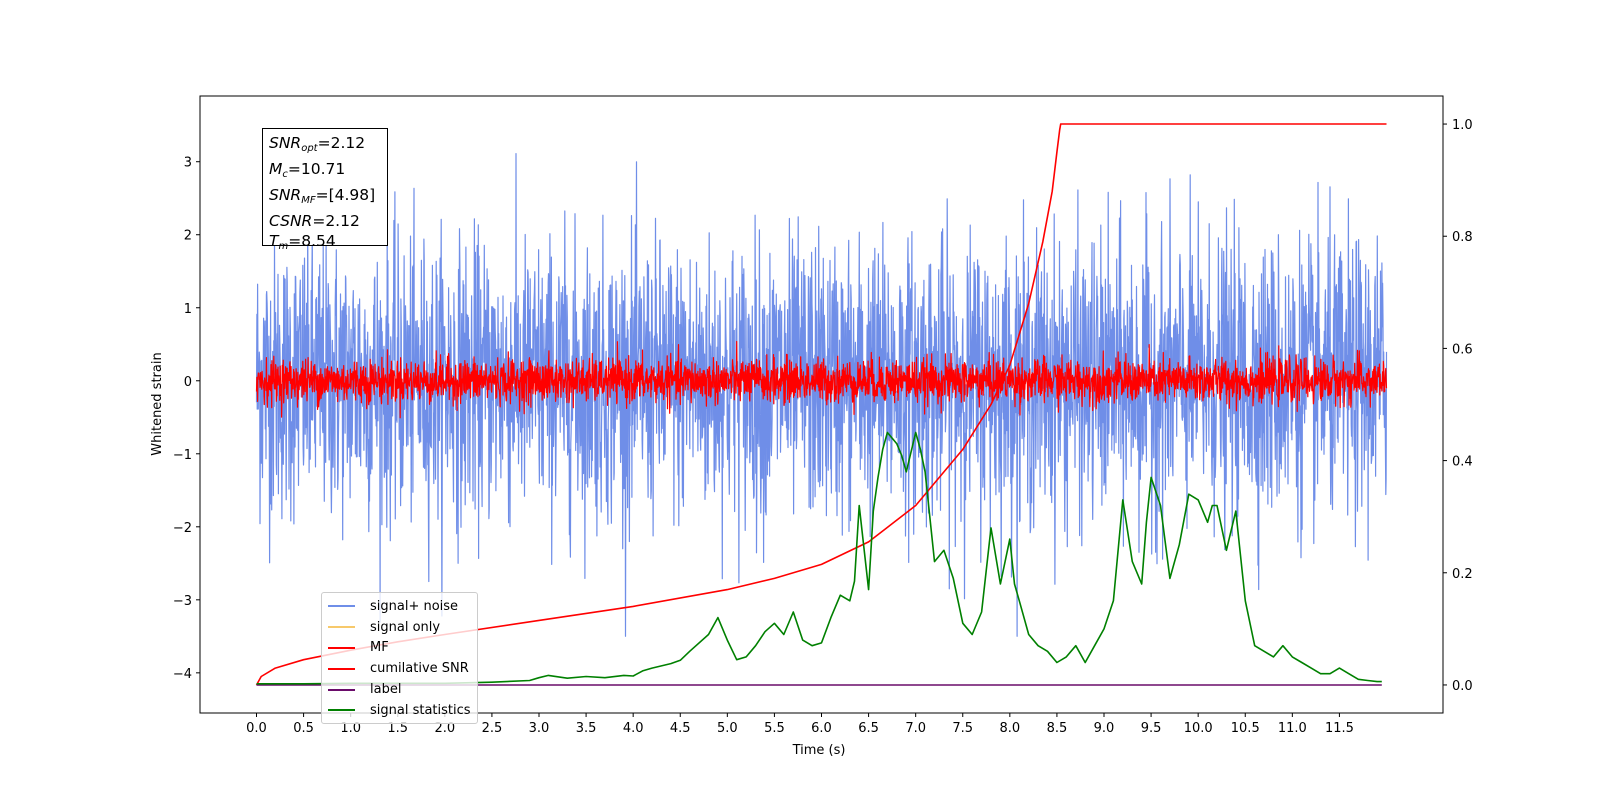  What do you see at coordinates (1462, 237) in the screenshot?
I see `y2-tick-label: 0.8` at bounding box center [1462, 237].